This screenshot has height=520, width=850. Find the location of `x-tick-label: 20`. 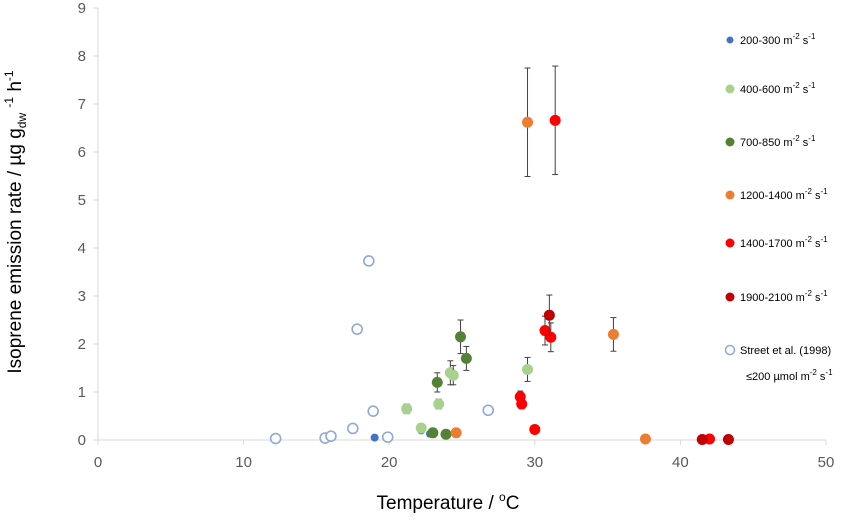

x-tick-label: 20 is located at coordinates (389, 462).